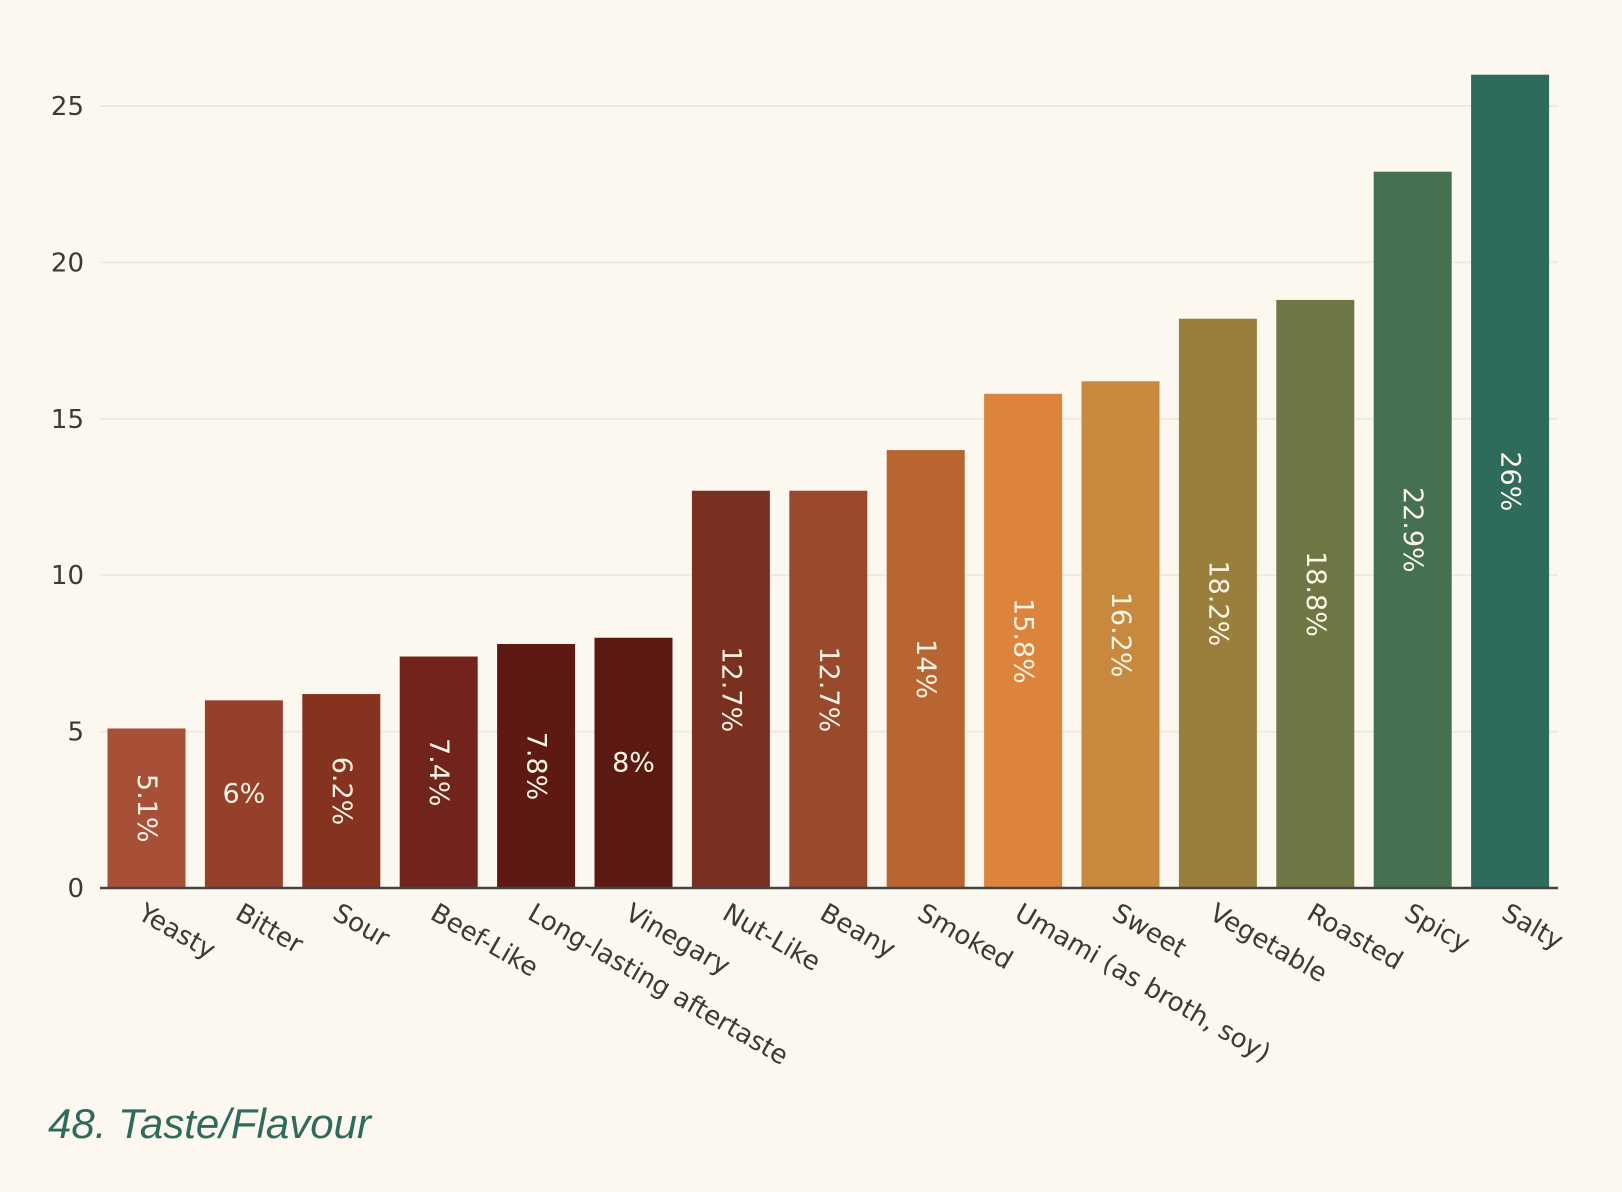  I want to click on data-label: 7.4%, so click(438, 772).